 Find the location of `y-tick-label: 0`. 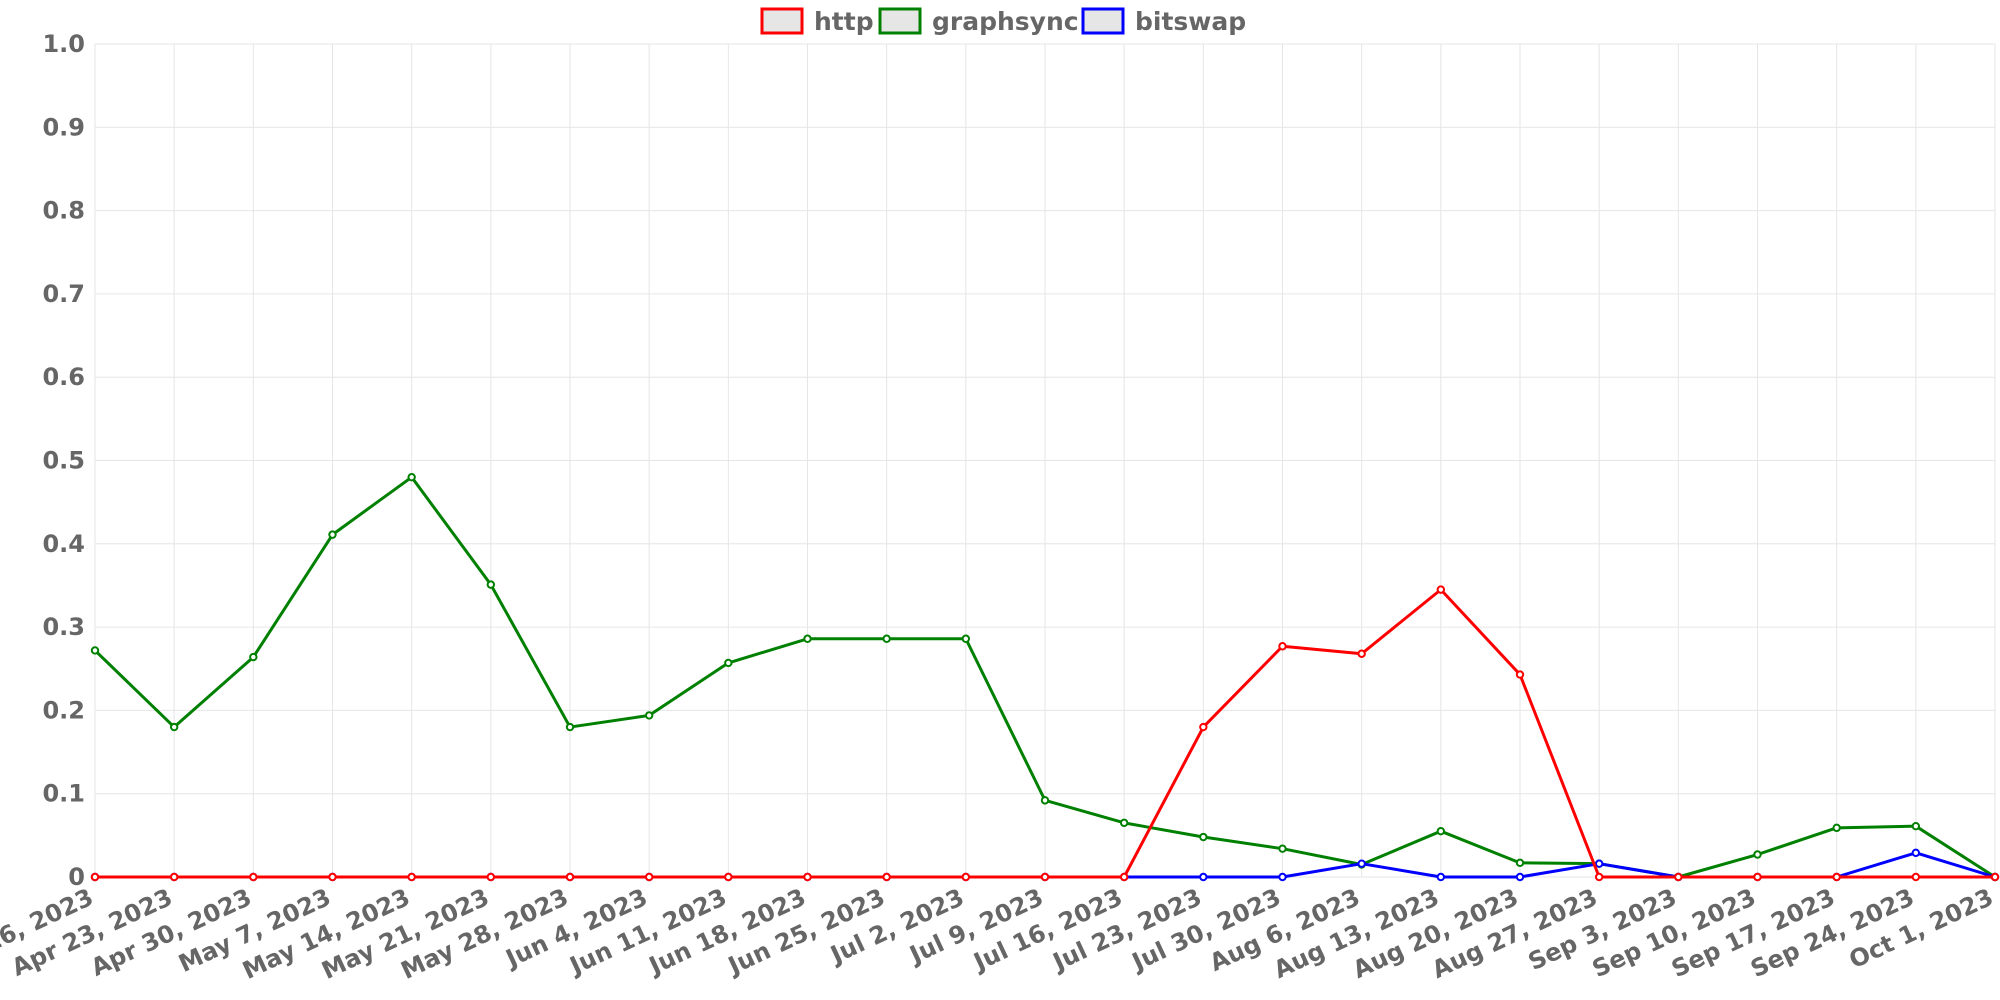

y-tick-label: 0 is located at coordinates (76, 877).